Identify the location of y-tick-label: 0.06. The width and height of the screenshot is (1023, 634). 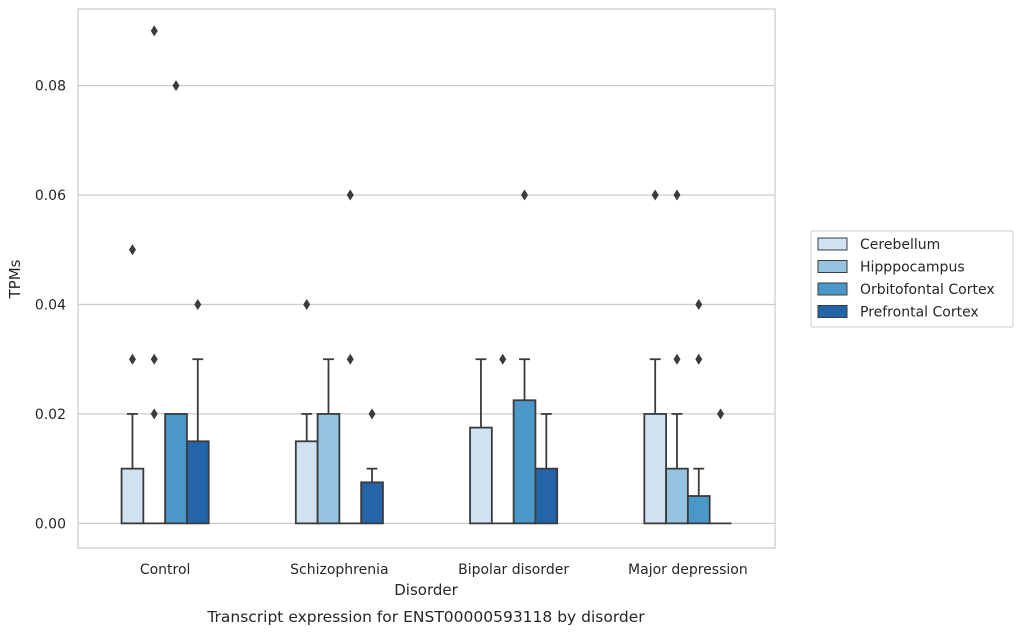
(50, 196).